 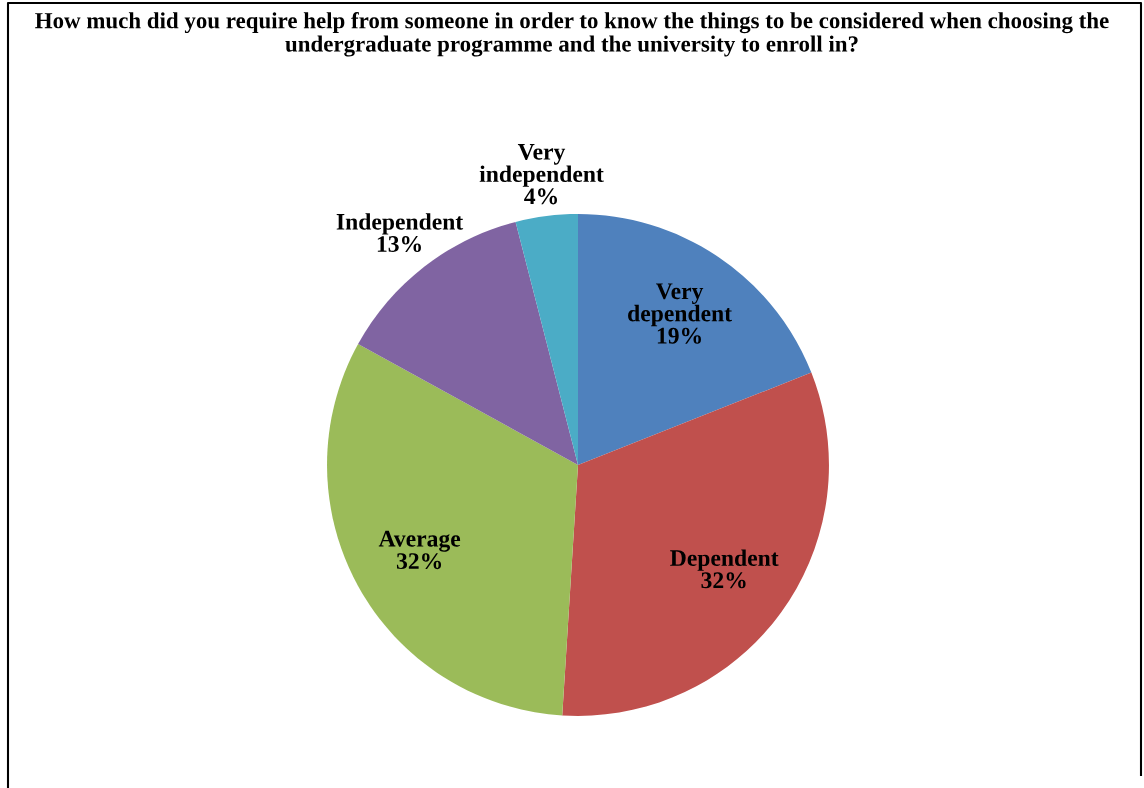 I want to click on chart-title: How much did you require help from someone in order to know the things to be considered when choosing the undergraduate programme and the university to enroll in?, so click(x=572, y=34).